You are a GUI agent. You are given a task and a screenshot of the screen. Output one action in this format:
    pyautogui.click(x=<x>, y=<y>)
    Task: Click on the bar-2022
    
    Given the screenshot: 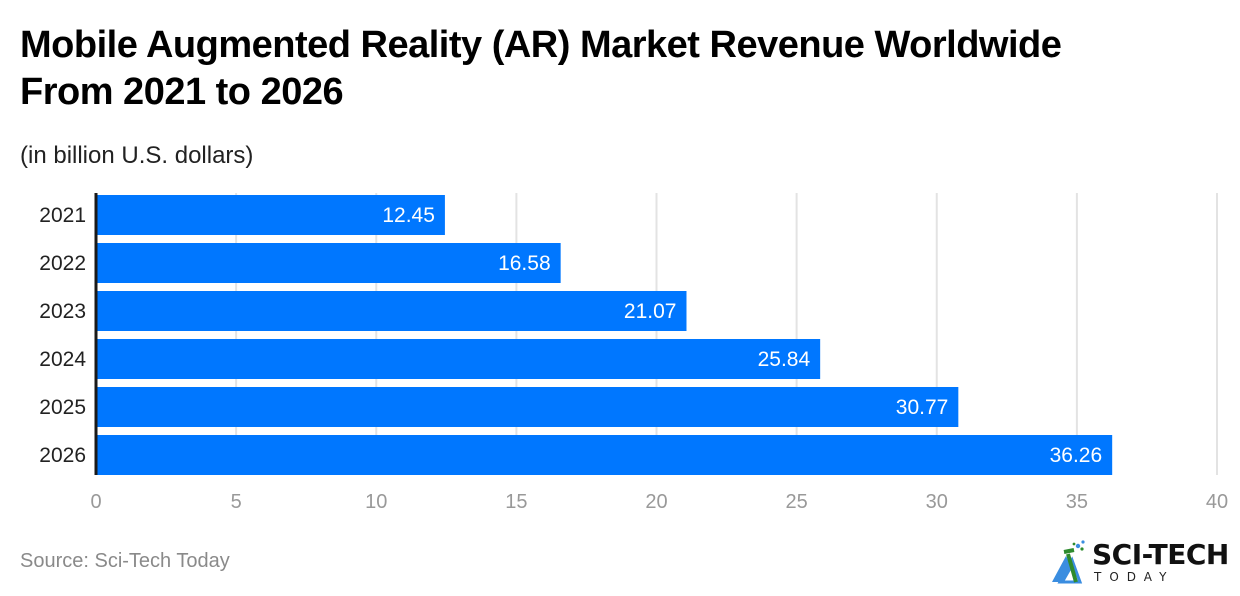 What is the action you would take?
    pyautogui.click(x=328, y=263)
    